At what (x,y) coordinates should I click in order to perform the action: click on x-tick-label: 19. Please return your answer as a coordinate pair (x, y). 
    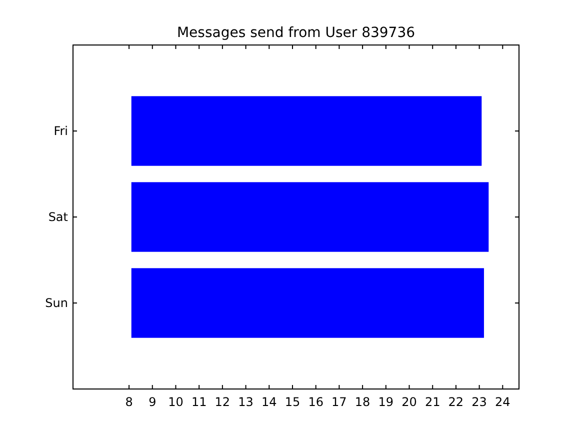
    Looking at the image, I should click on (386, 402).